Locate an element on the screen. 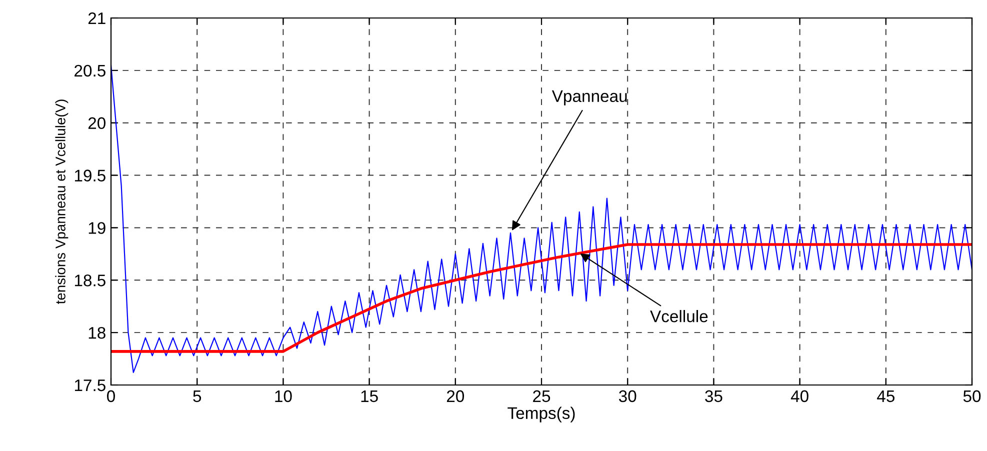 This screenshot has height=451, width=987. y-tick-label: 21 is located at coordinates (97, 18).